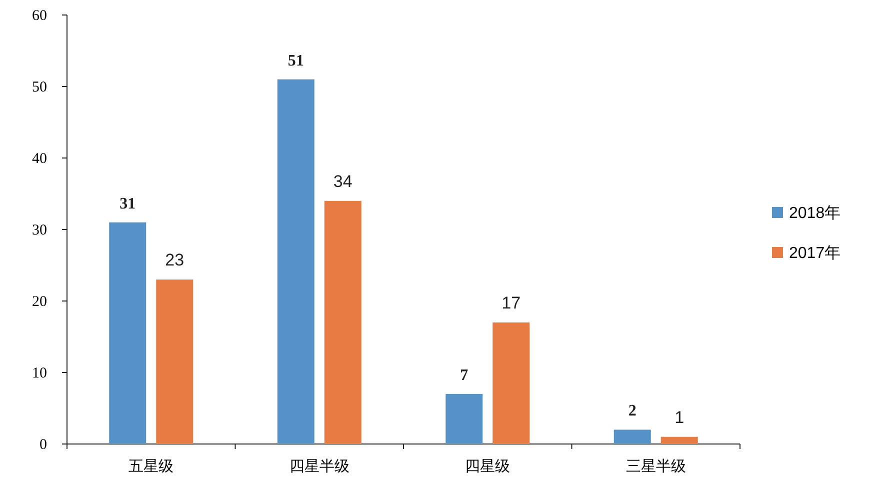  Describe the element at coordinates (39, 374) in the screenshot. I see `y-tick-label: 10` at that location.